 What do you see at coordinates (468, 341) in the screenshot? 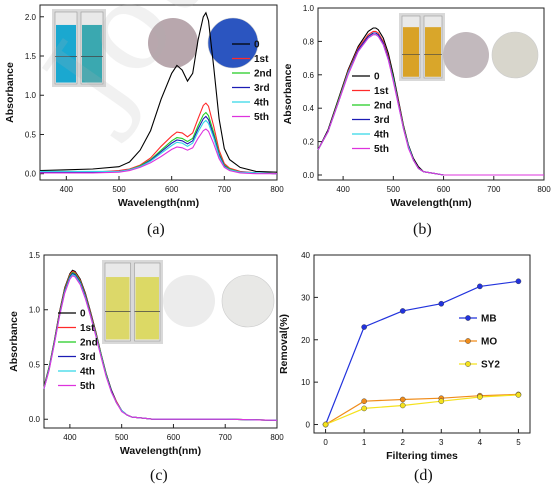
I see `legend-marker-MO` at bounding box center [468, 341].